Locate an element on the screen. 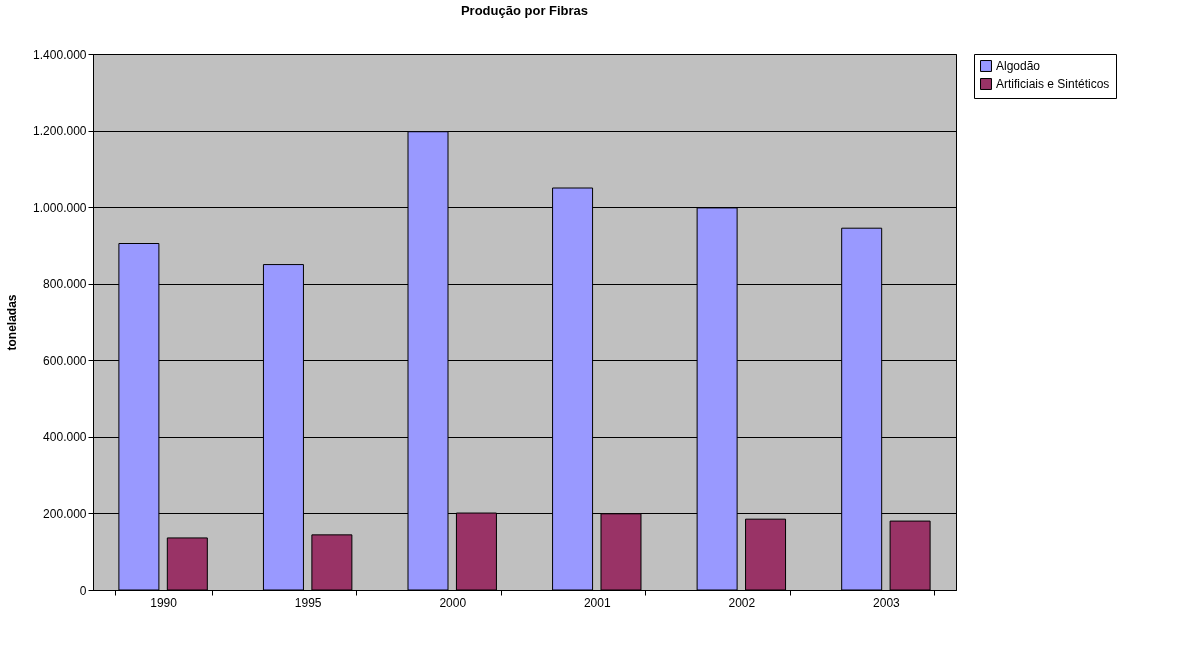 The width and height of the screenshot is (1188, 645). x-tick-label: 1995 is located at coordinates (308, 602).